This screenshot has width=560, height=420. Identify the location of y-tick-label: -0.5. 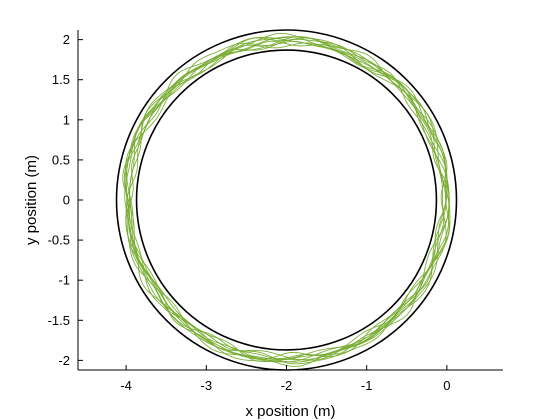
(59, 240).